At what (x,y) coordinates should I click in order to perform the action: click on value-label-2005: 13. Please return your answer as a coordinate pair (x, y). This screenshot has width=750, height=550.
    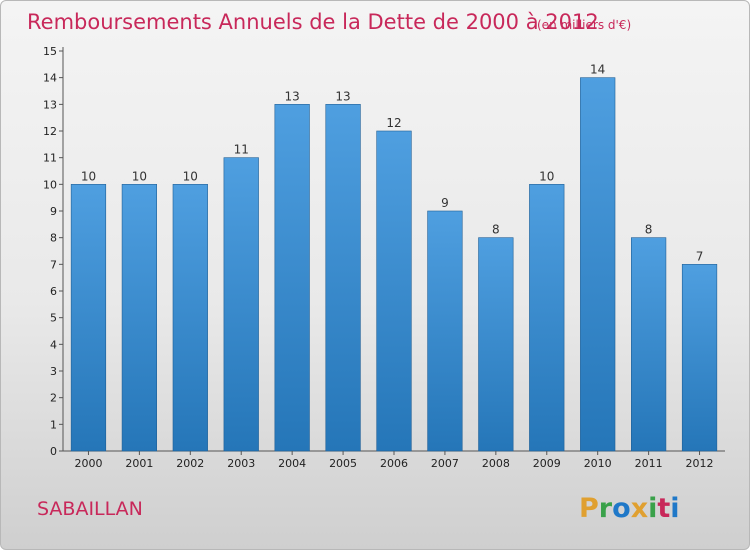
    Looking at the image, I should click on (342, 96).